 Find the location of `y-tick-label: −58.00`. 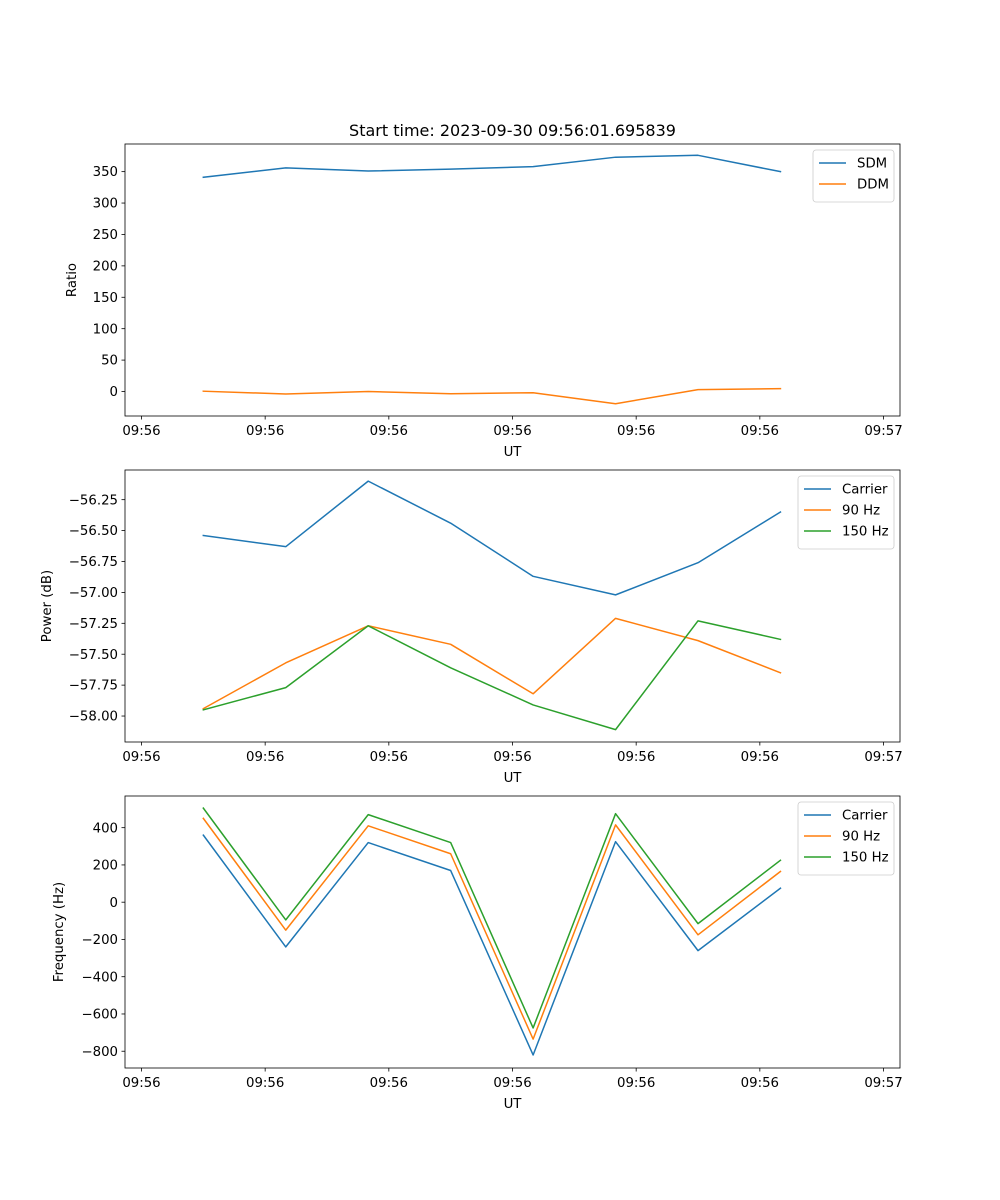

y-tick-label: −58.00 is located at coordinates (93, 717).